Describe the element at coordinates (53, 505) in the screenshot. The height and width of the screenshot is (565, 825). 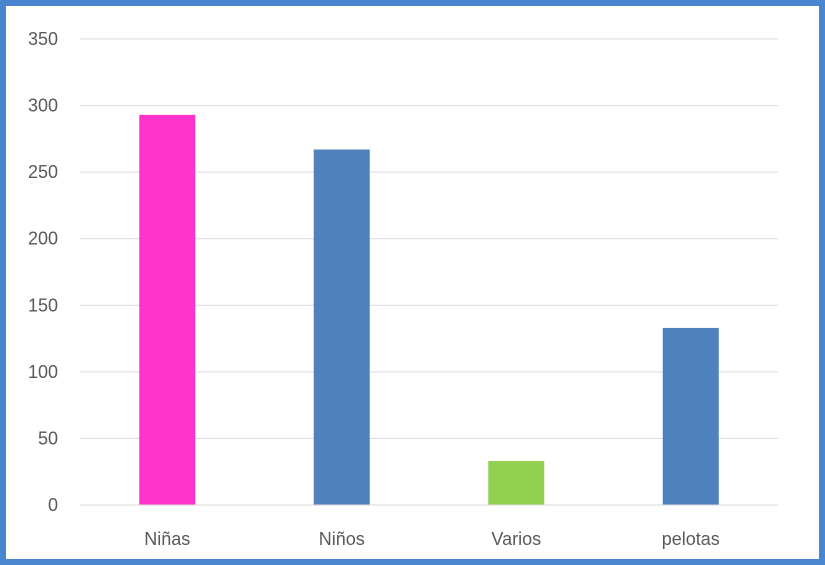
I see `y-tick-label: 0` at that location.